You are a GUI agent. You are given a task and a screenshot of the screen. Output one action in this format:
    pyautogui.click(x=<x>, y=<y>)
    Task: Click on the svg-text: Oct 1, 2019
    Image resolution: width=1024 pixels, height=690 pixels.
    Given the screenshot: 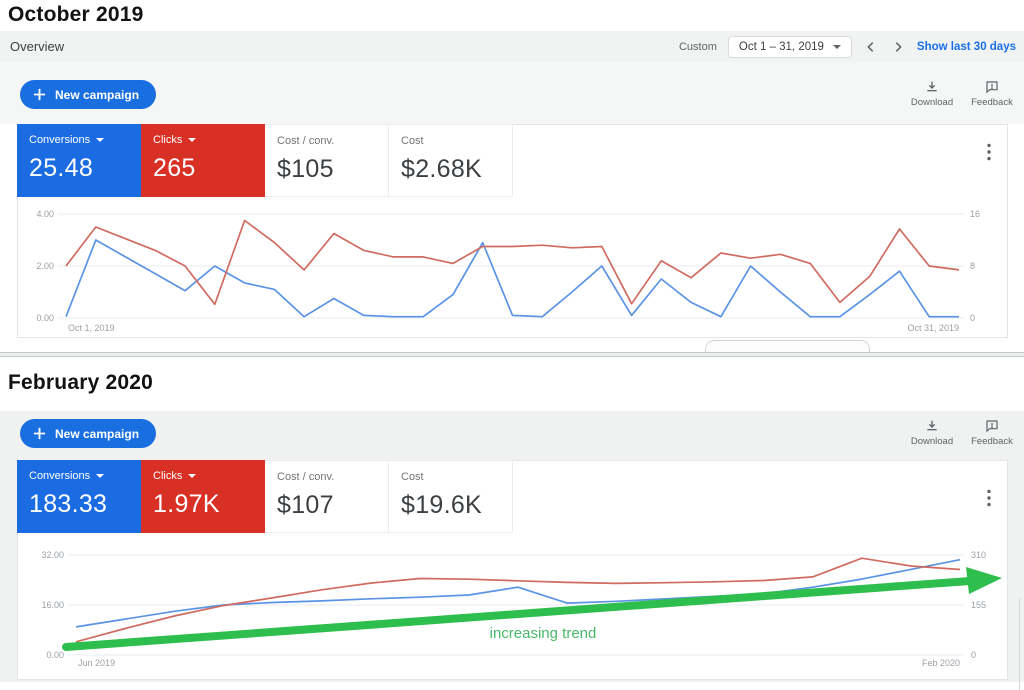 What is the action you would take?
    pyautogui.click(x=91, y=328)
    